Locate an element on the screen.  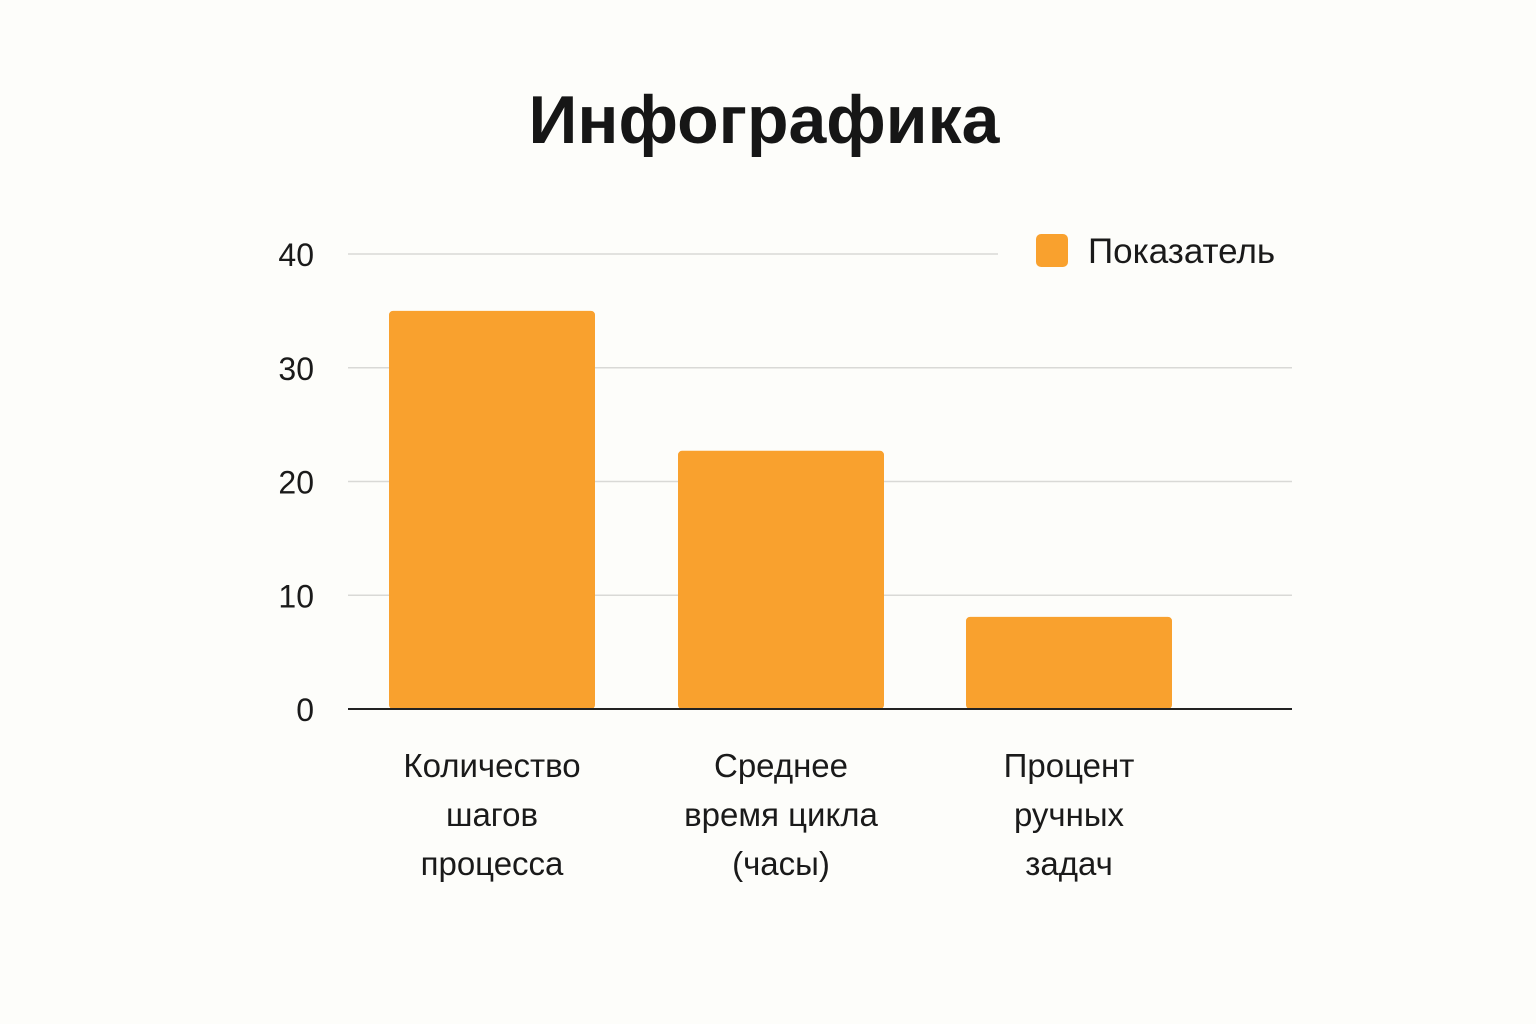
chart-title: Инфографика is located at coordinates (765, 120).